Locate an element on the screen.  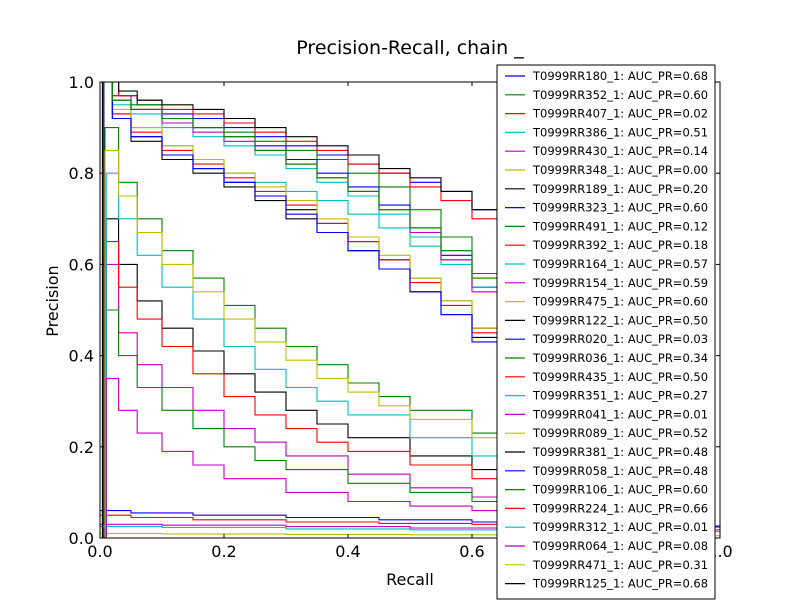
legend-label-16: T0999RR036_1: AUC_PR=0.34 is located at coordinates (620, 358).